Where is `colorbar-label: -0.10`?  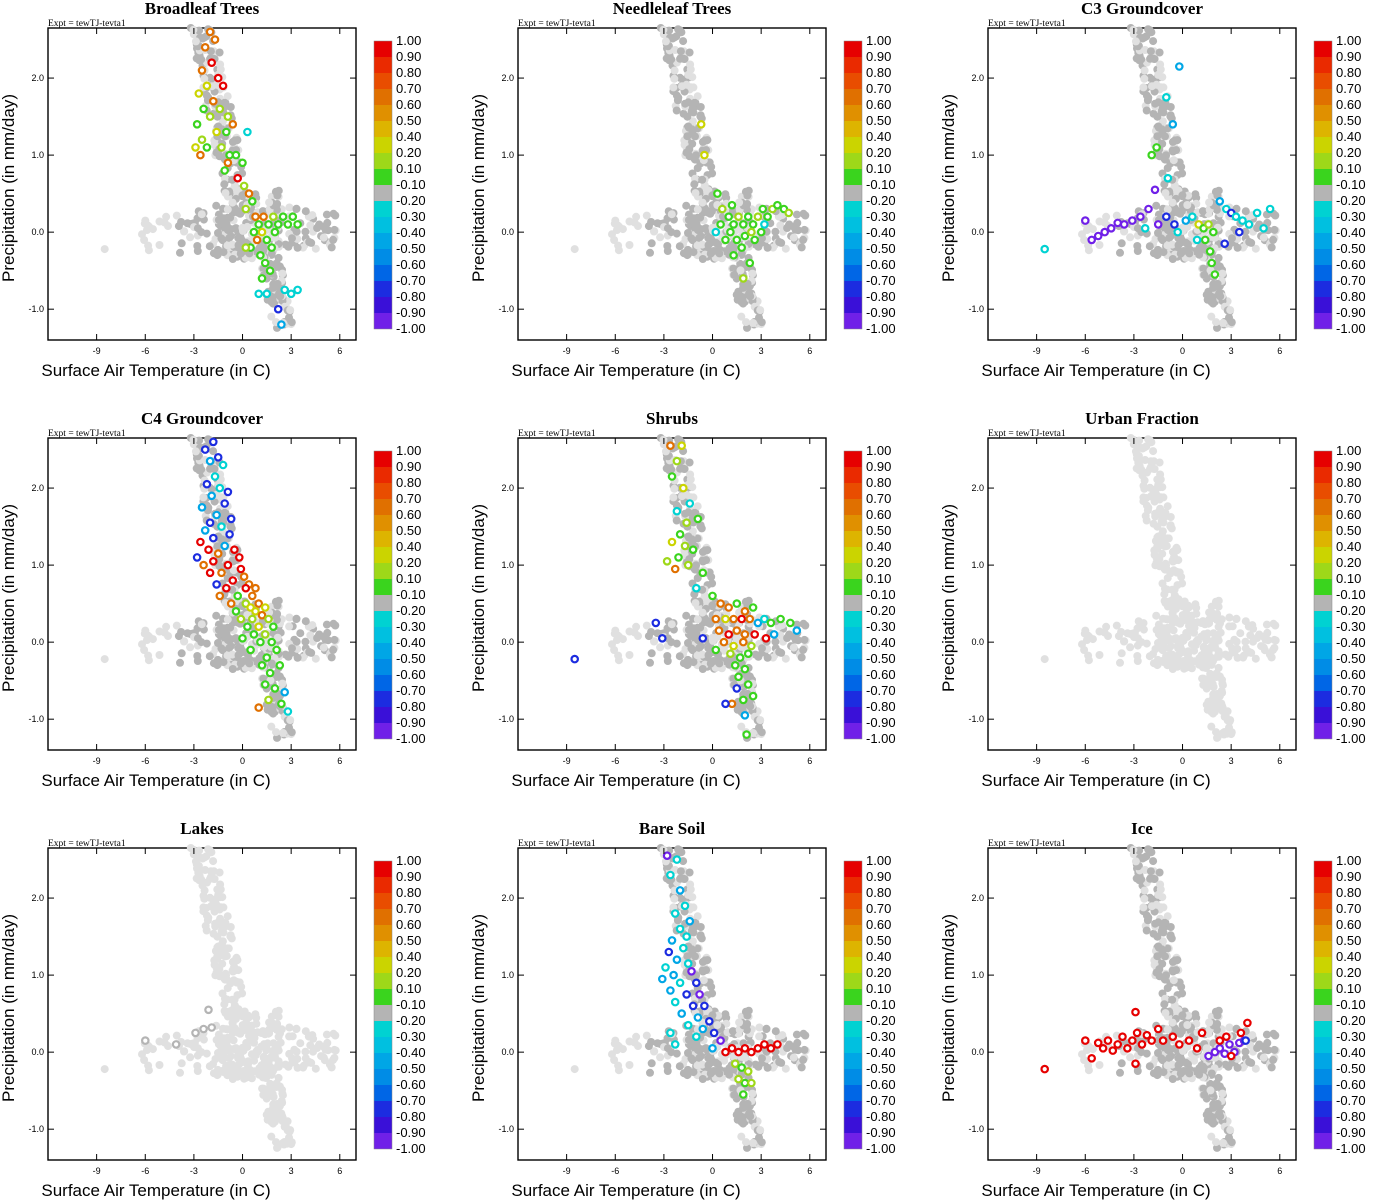
colorbar-label: -0.10 is located at coordinates (881, 184).